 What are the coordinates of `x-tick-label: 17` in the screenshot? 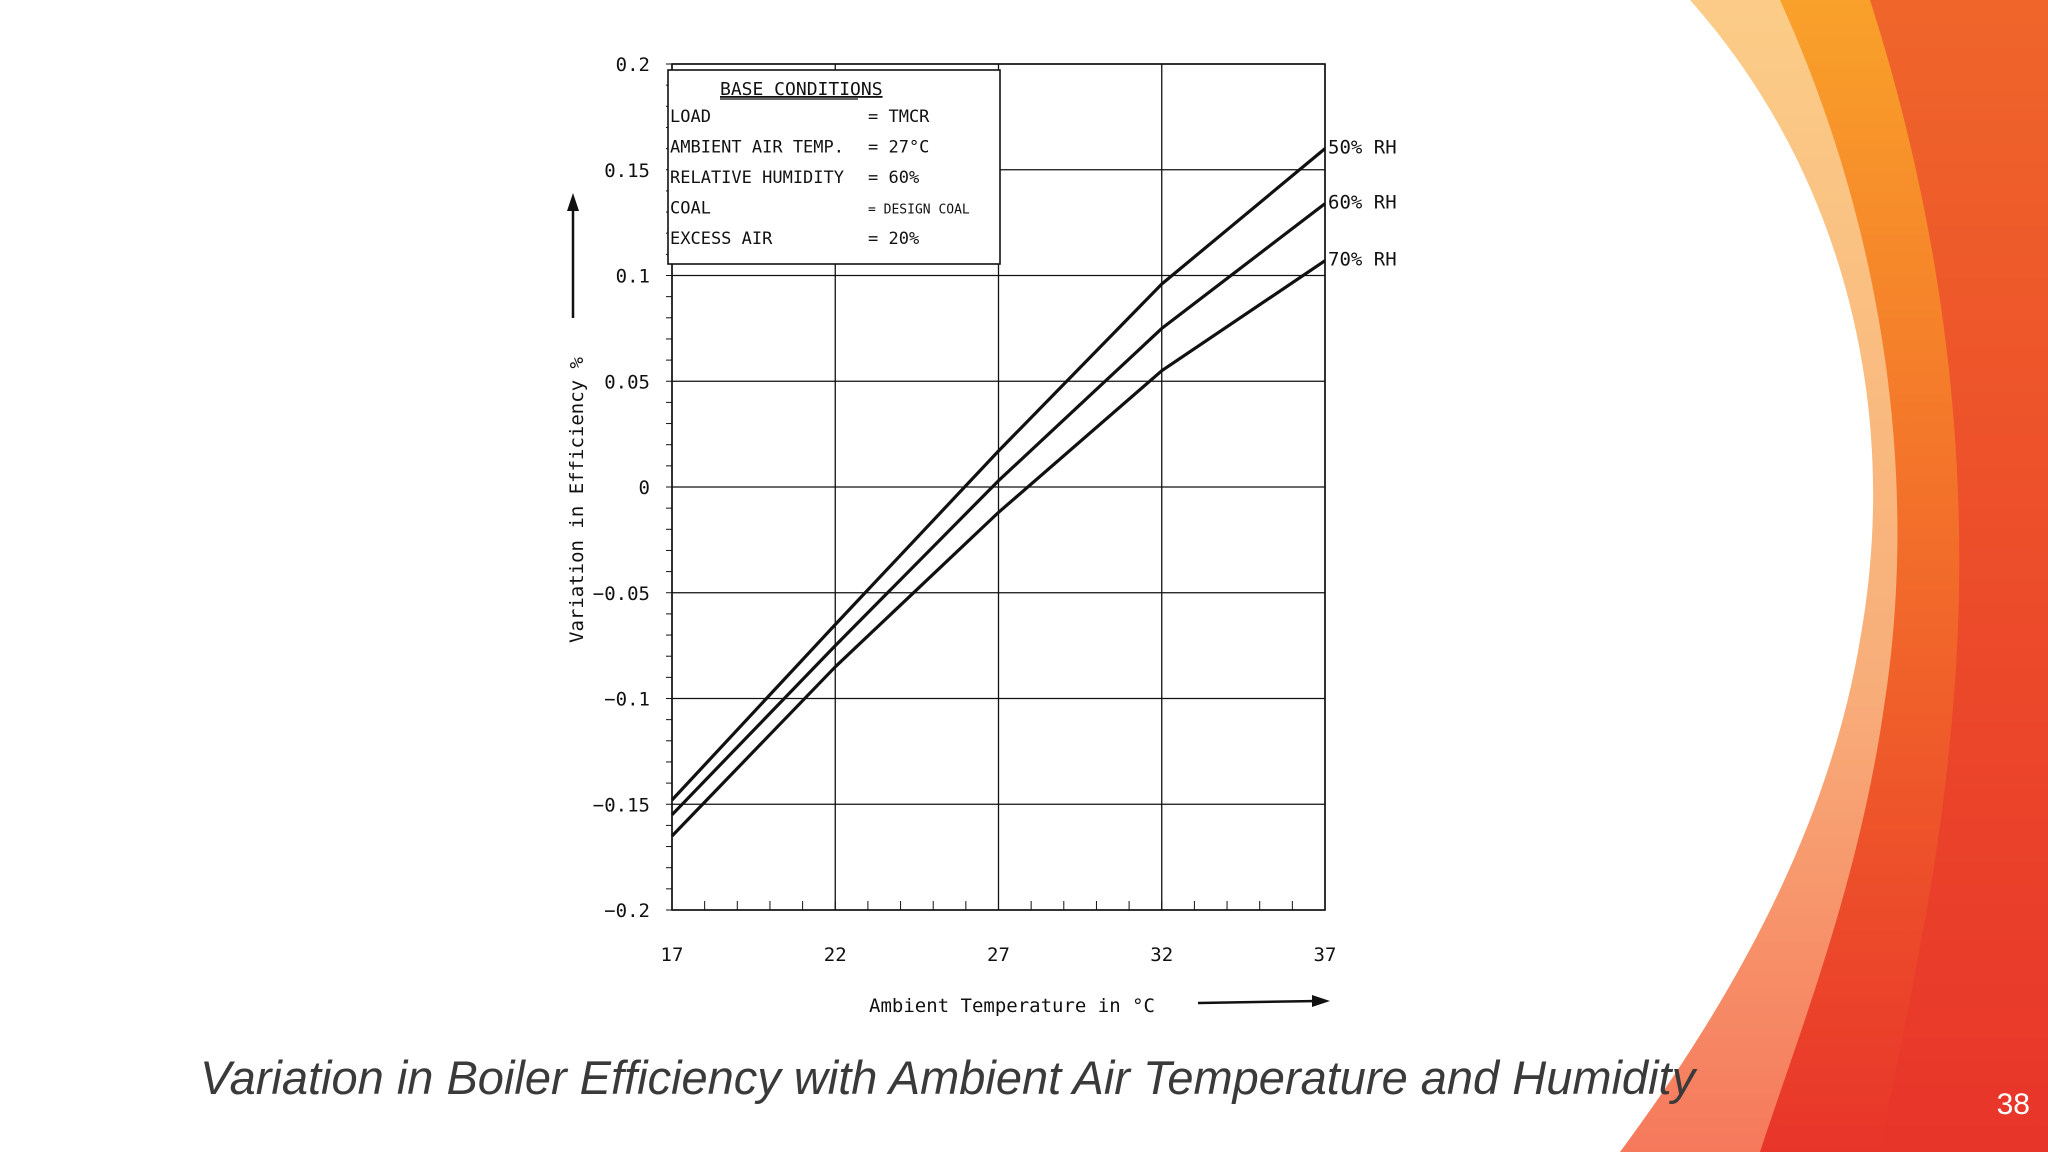 It's located at (672, 955).